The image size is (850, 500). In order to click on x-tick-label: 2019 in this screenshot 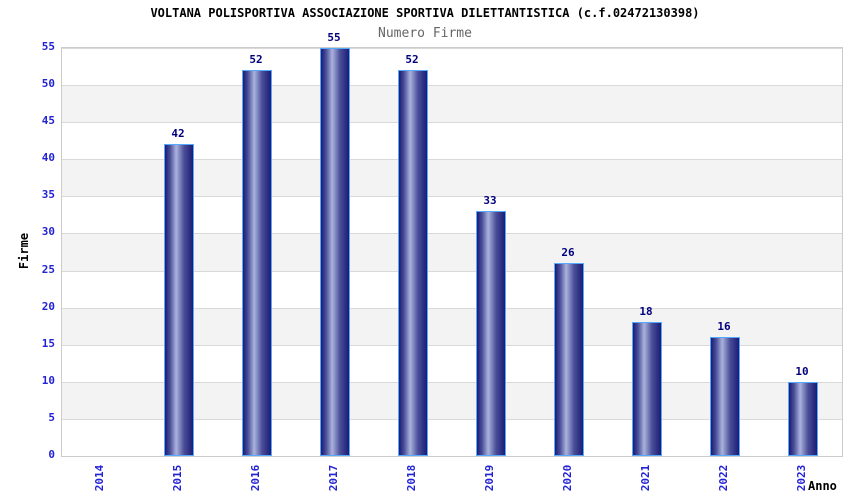, I will do `click(489, 478)`.